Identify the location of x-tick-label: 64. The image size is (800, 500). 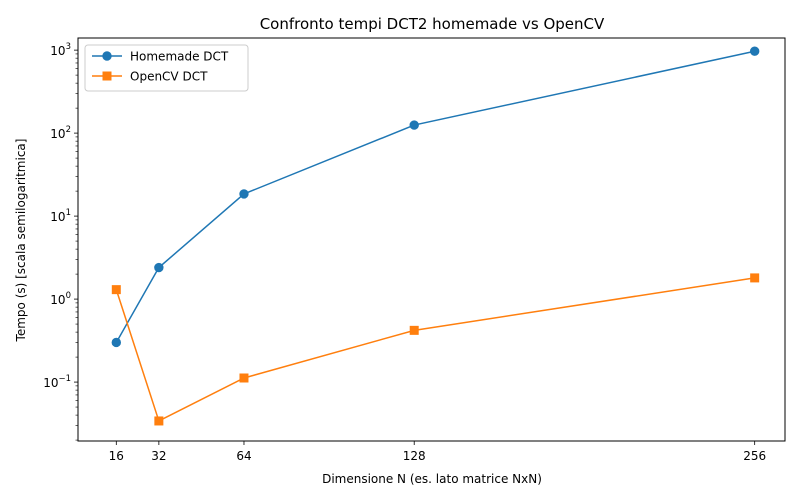
(243, 456).